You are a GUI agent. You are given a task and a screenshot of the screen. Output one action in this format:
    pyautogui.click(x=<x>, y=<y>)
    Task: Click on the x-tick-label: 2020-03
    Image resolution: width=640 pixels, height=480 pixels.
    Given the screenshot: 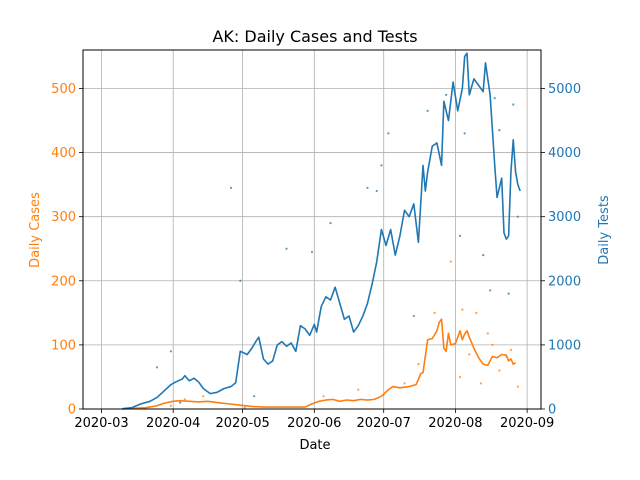 What is the action you would take?
    pyautogui.click(x=101, y=423)
    